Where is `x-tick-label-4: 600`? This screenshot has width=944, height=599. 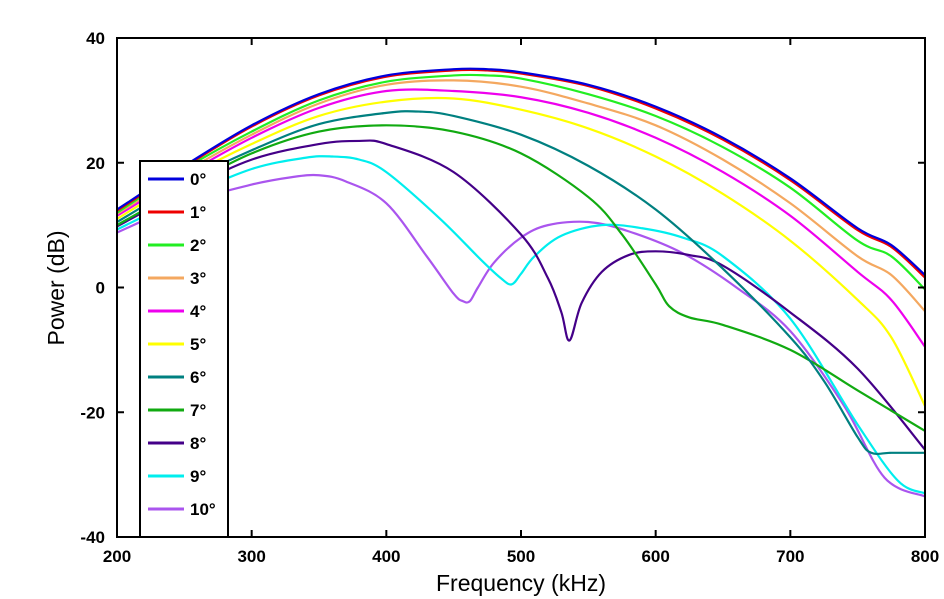 x-tick-label-4: 600 is located at coordinates (655, 556).